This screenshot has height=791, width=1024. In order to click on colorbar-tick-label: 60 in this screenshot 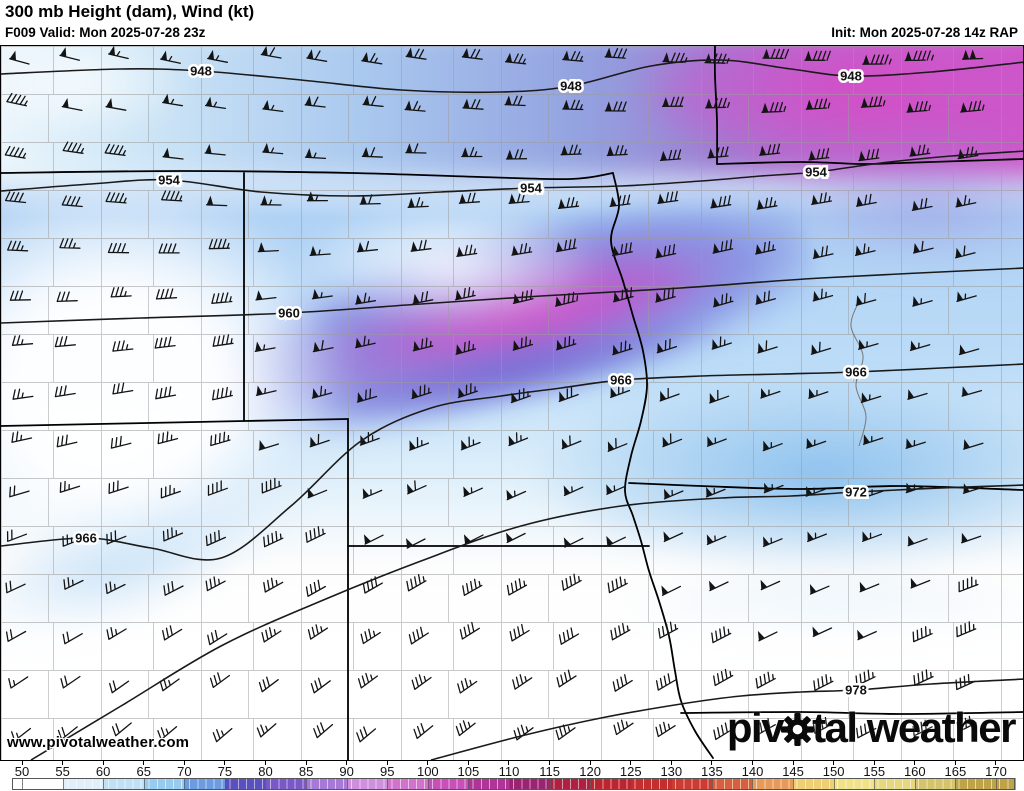, I will do `click(103, 771)`.